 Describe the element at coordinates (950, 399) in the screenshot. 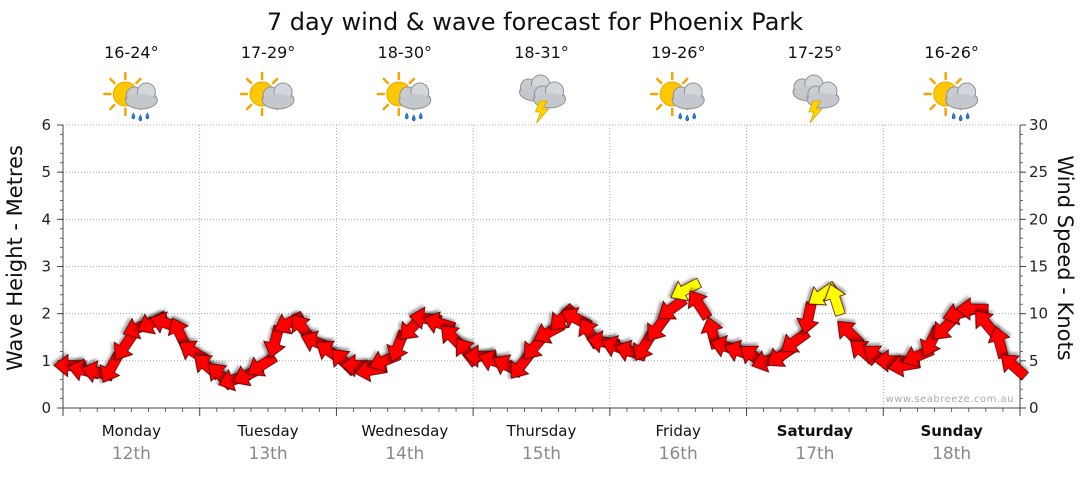

I see `watermark-text: www.seabreeze.com.au` at that location.